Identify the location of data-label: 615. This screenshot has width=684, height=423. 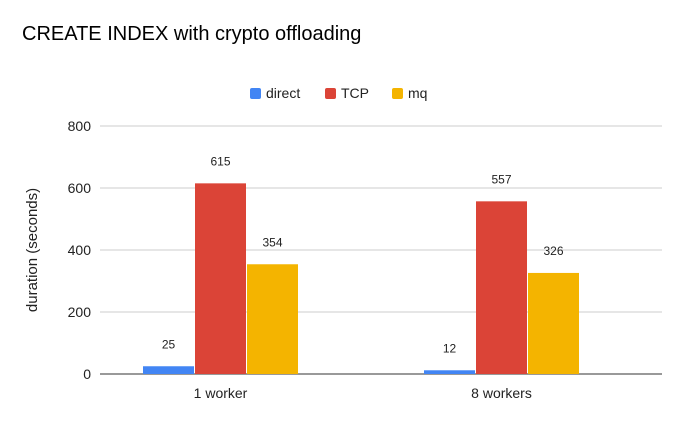
(220, 161).